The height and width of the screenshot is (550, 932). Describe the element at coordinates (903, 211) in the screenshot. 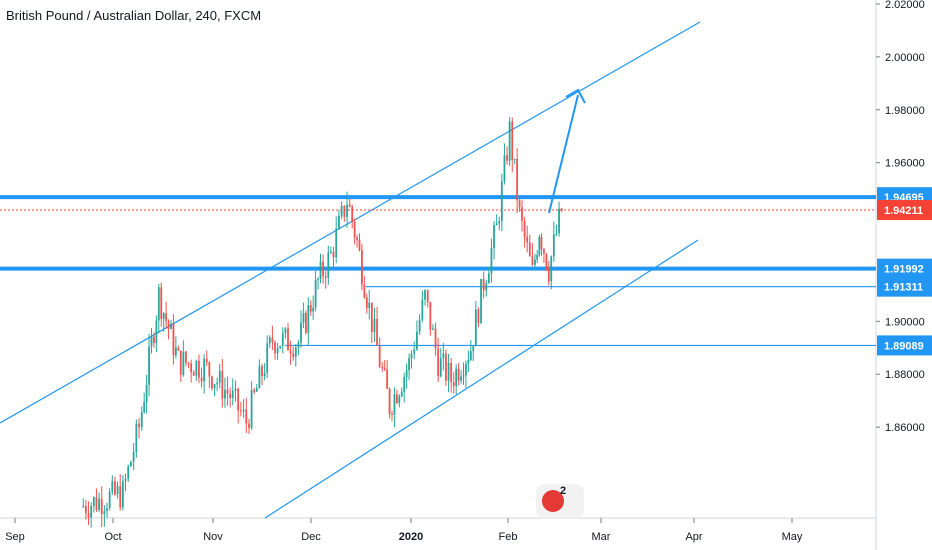

I see `last-price-label: 1.94211` at that location.